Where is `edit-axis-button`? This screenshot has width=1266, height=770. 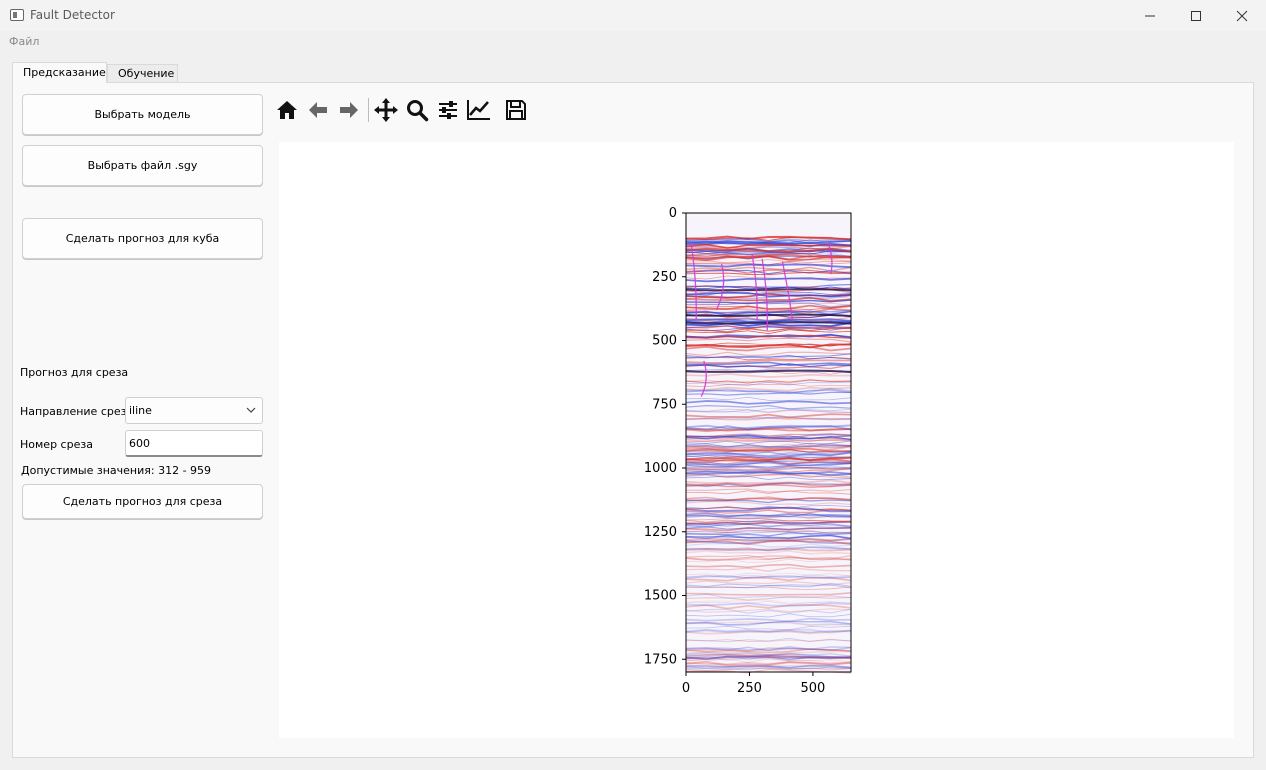 edit-axis-button is located at coordinates (479, 110).